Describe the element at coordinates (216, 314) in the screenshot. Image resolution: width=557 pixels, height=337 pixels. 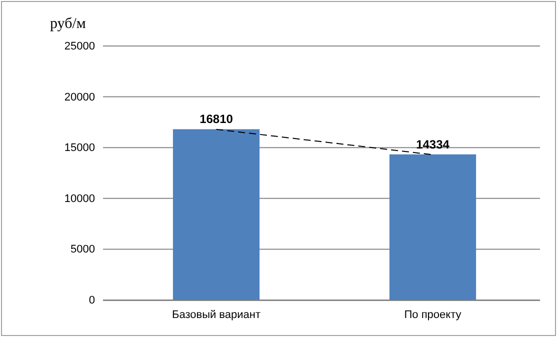
I see `x-tick-label: Базовый вариант` at that location.